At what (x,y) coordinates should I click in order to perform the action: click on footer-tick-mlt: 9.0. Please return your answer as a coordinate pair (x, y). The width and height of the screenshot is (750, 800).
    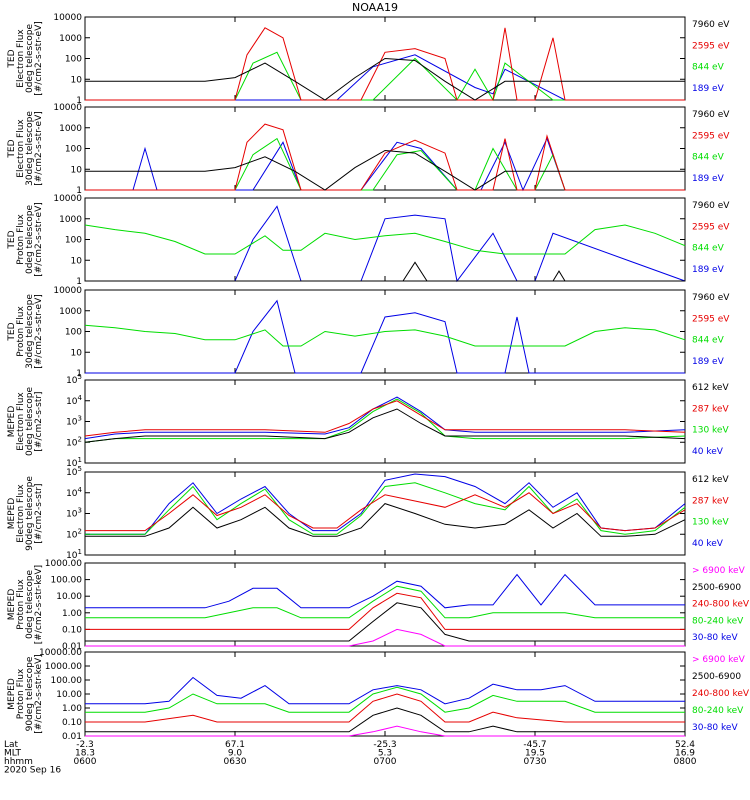
    Looking at the image, I should click on (235, 754).